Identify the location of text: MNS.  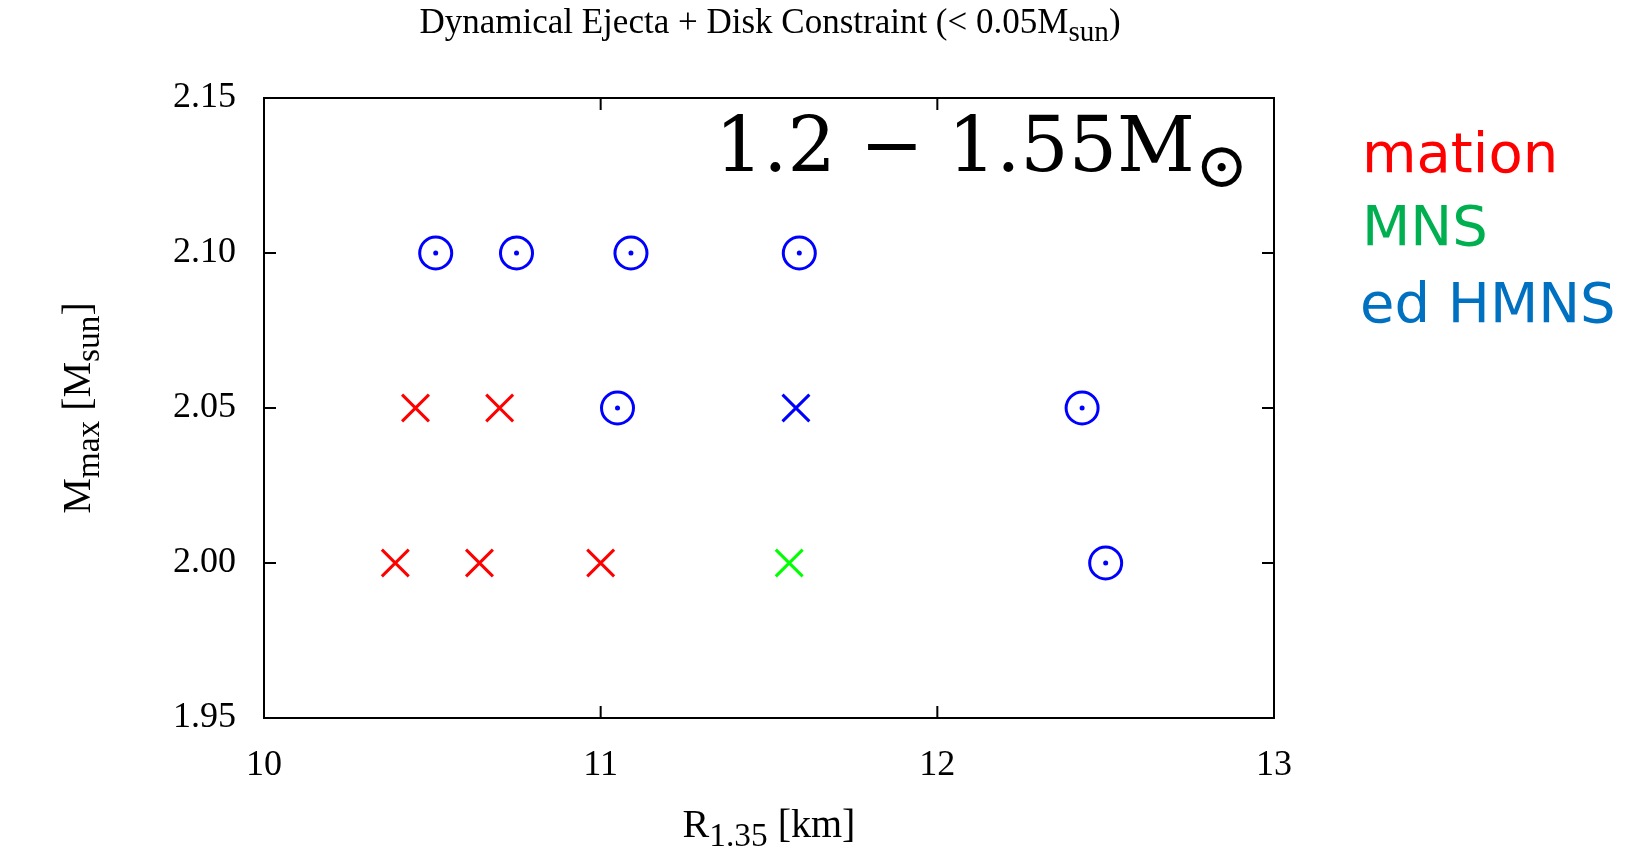
(1425, 225).